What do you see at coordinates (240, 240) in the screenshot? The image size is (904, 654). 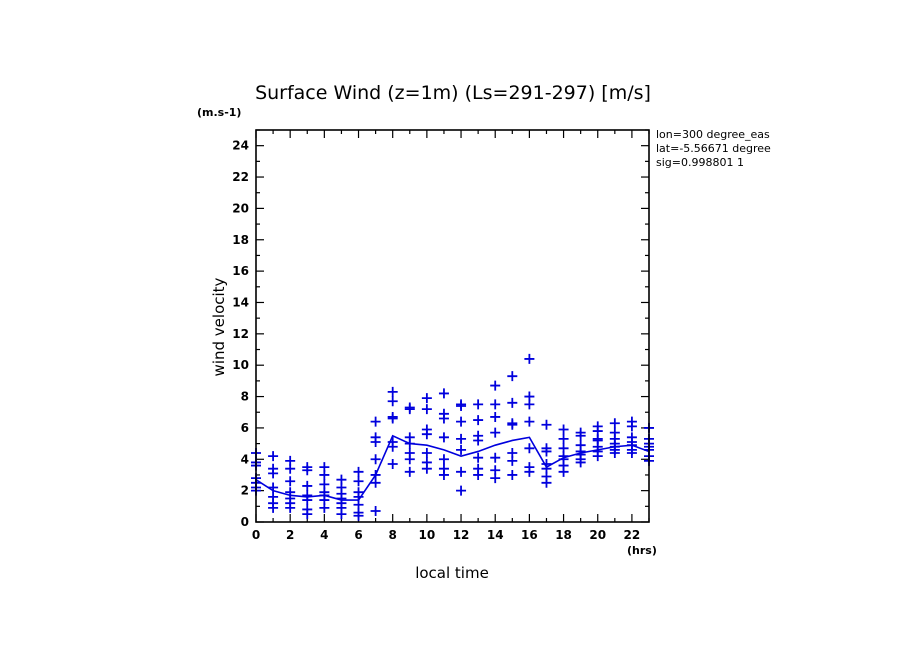 I see `y-tick-label: 18` at bounding box center [240, 240].